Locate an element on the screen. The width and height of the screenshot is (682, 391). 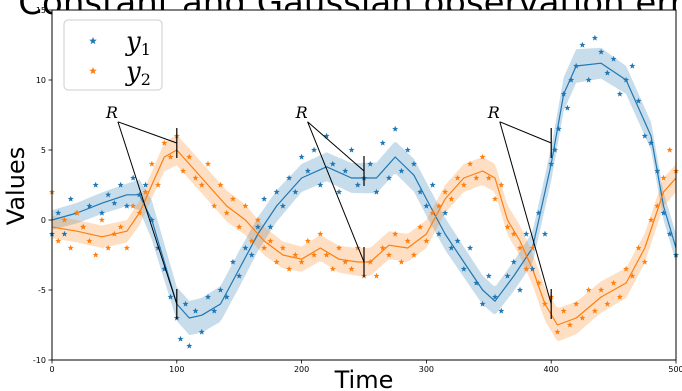
y-tick-label: -10 is located at coordinates (39, 360).